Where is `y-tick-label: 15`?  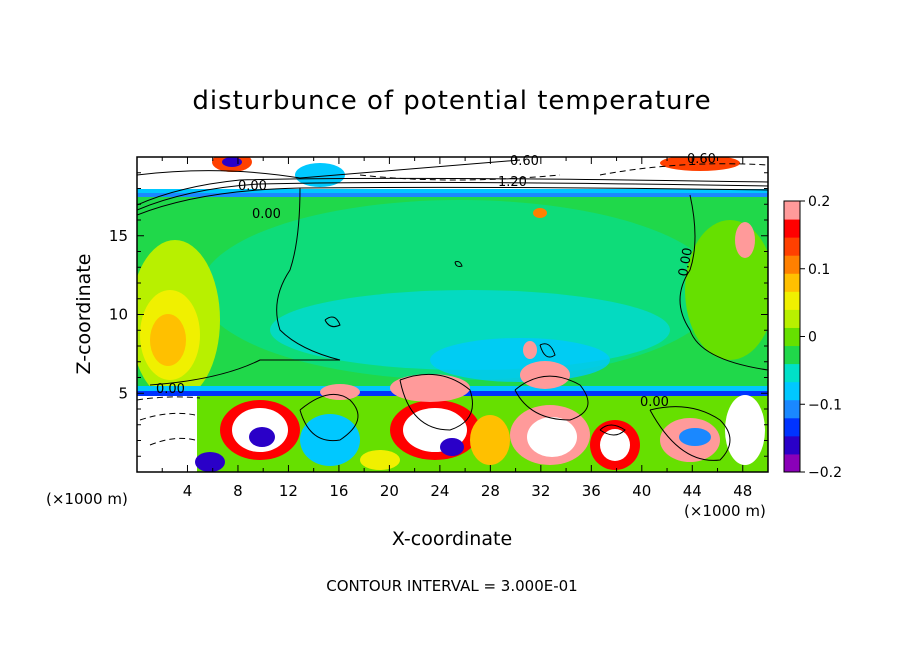
y-tick-label: 15 is located at coordinates (118, 236).